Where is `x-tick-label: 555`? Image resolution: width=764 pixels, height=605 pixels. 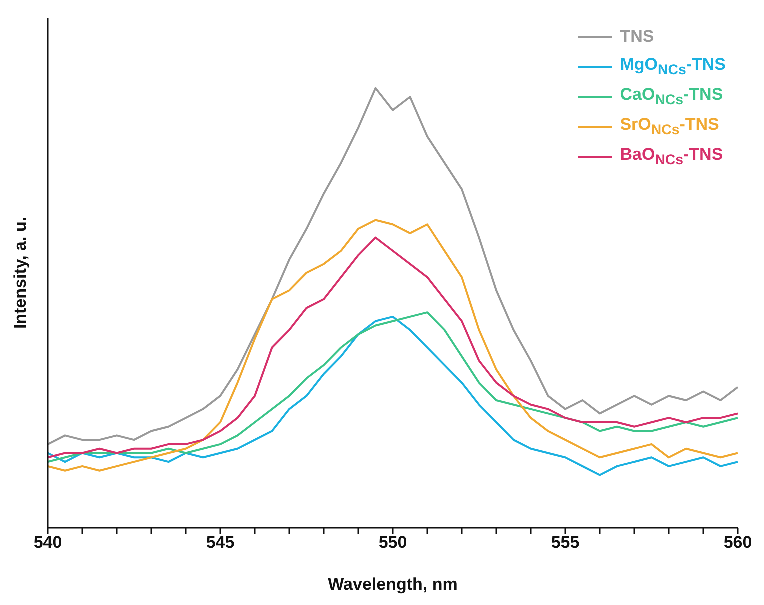 x-tick-label: 555 is located at coordinates (565, 542).